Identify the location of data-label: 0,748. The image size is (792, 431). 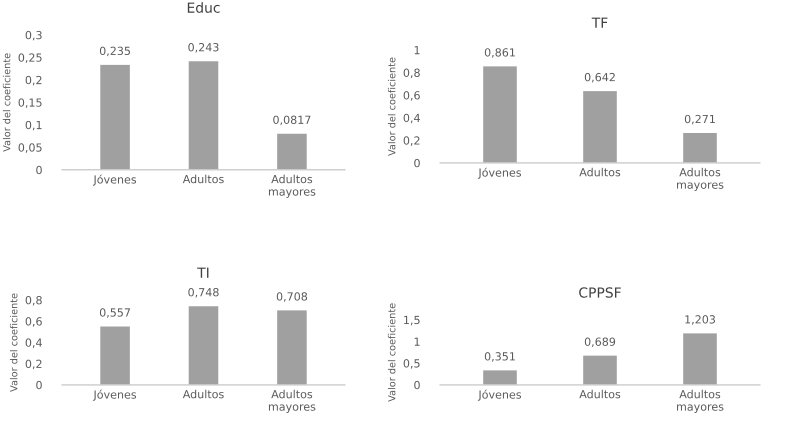
(203, 293).